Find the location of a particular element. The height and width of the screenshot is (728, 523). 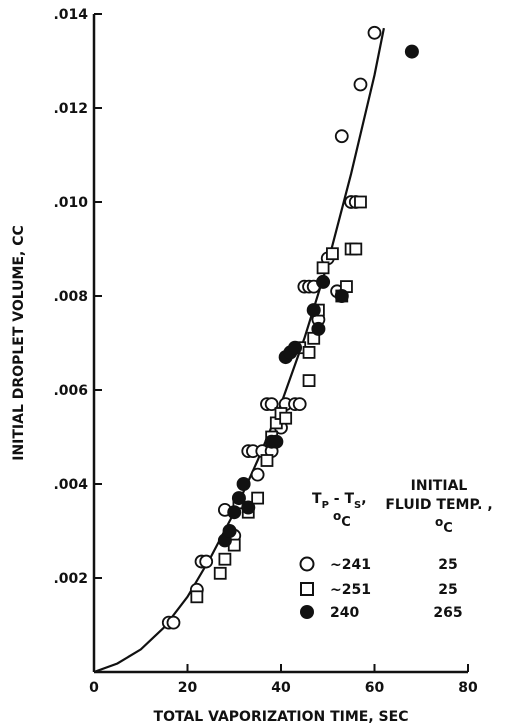

legend-col1-unit-sub: C is located at coordinates (346, 522).